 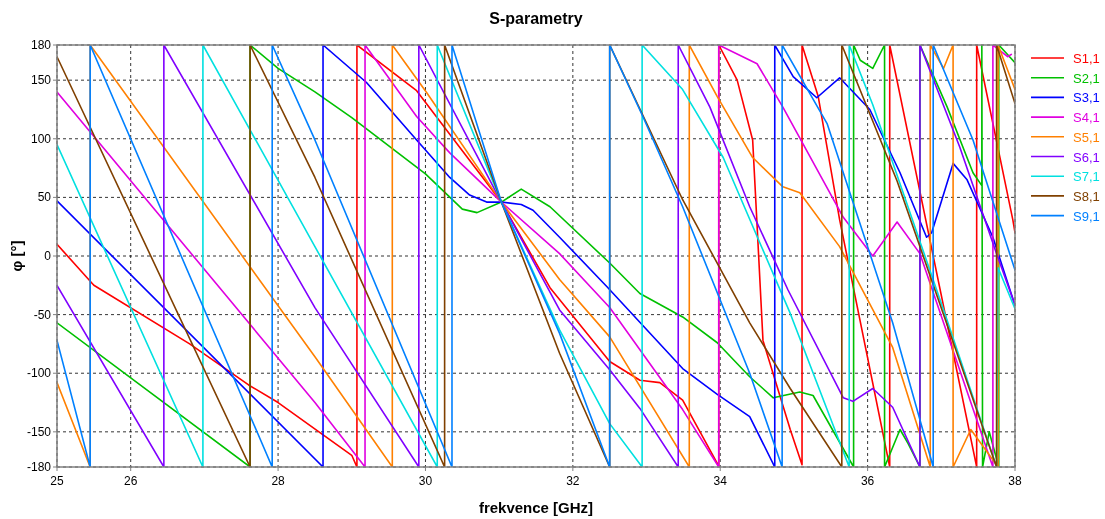 What do you see at coordinates (42, 314) in the screenshot?
I see `y-tick-label: -50` at bounding box center [42, 314].